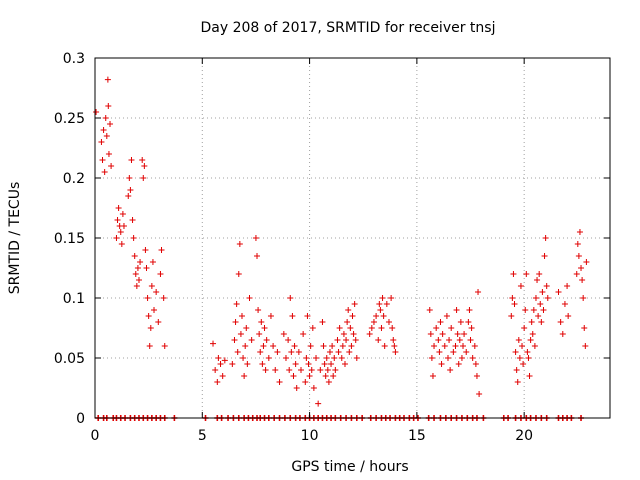  Describe the element at coordinates (80, 419) in the screenshot. I see `y-tick-label: 0` at that location.